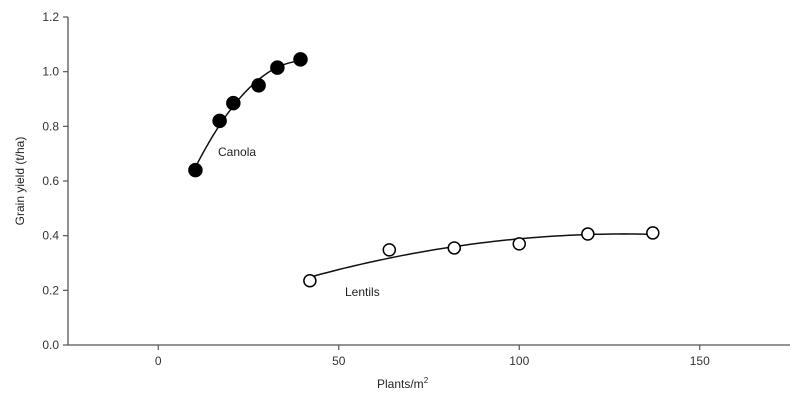  What do you see at coordinates (50, 126) in the screenshot?
I see `y-tick-label: 0.8` at bounding box center [50, 126].